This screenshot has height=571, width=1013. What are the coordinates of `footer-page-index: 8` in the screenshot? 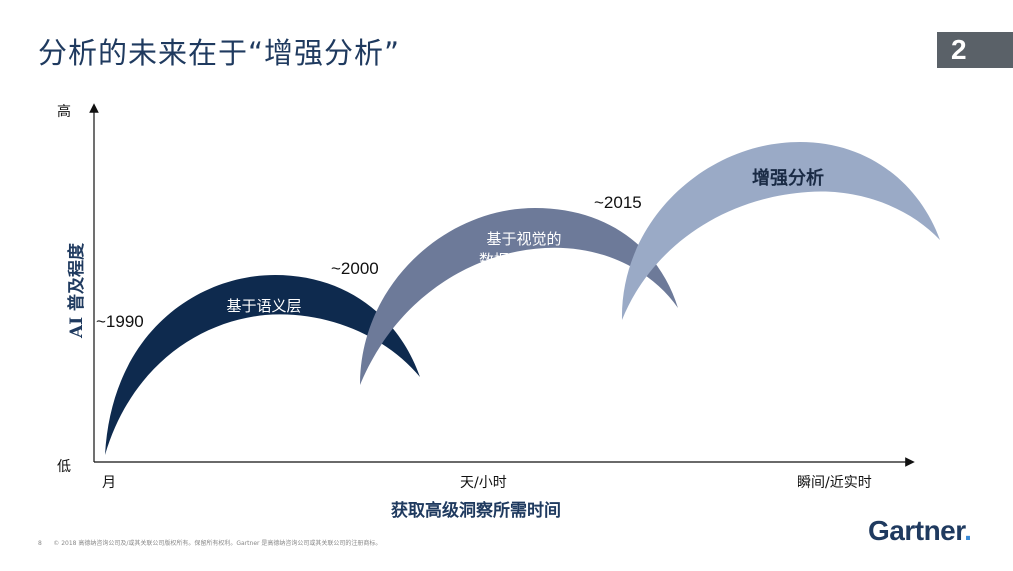 It's located at (40, 543).